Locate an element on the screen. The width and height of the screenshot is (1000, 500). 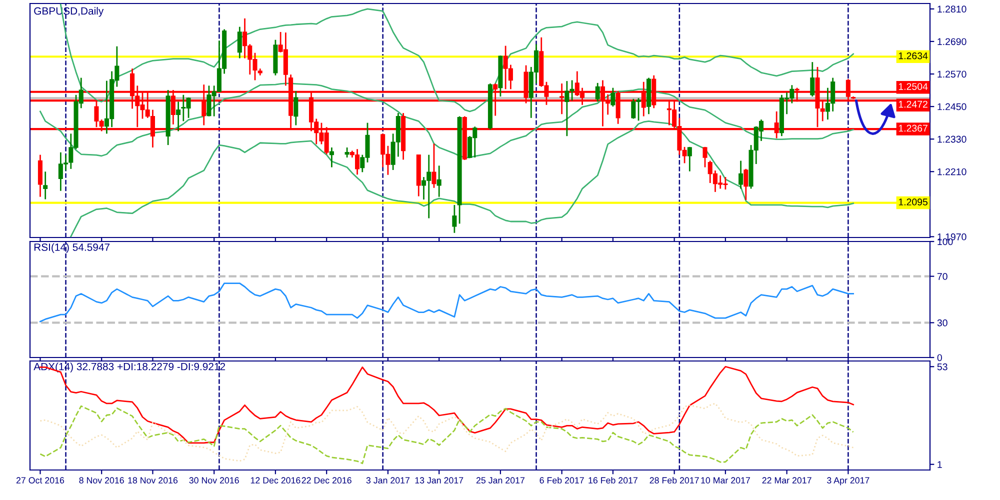
y-tick-label: 70 is located at coordinates (942, 276).